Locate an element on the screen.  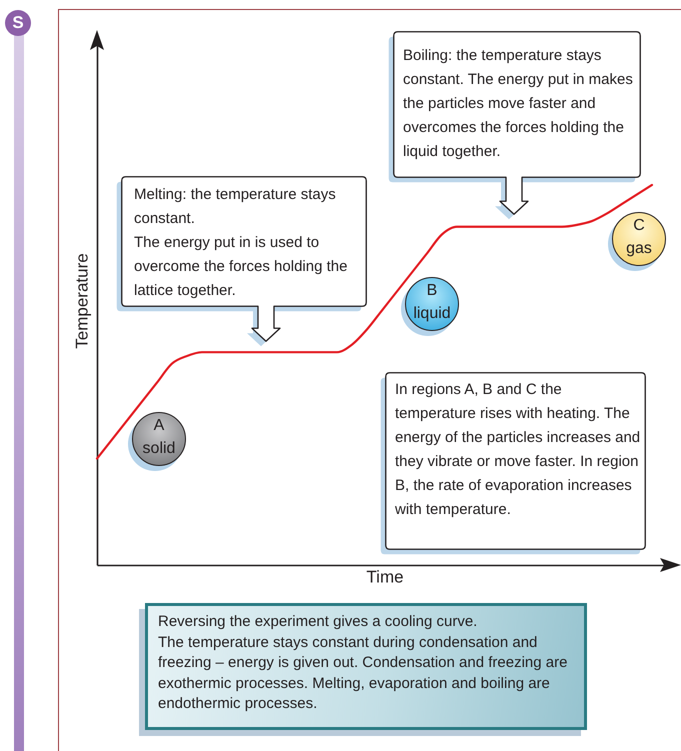
annotation: A solid is located at coordinates (159, 437).